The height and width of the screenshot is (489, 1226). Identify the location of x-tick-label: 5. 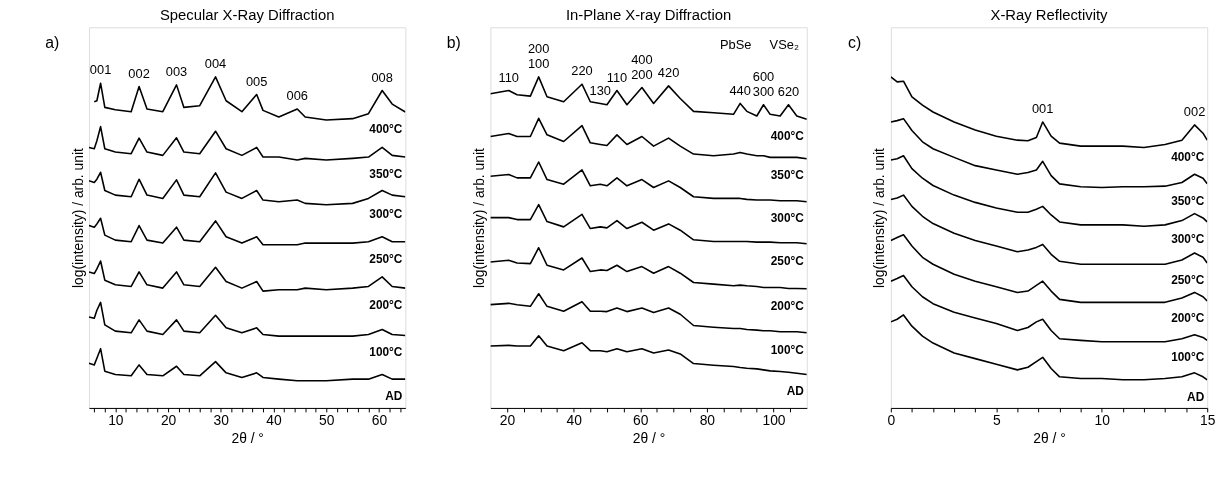
(996, 420).